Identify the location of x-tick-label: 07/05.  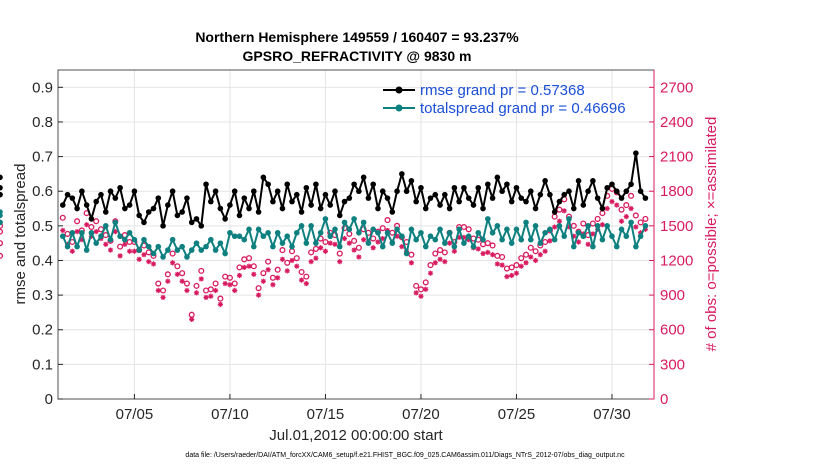
(135, 414).